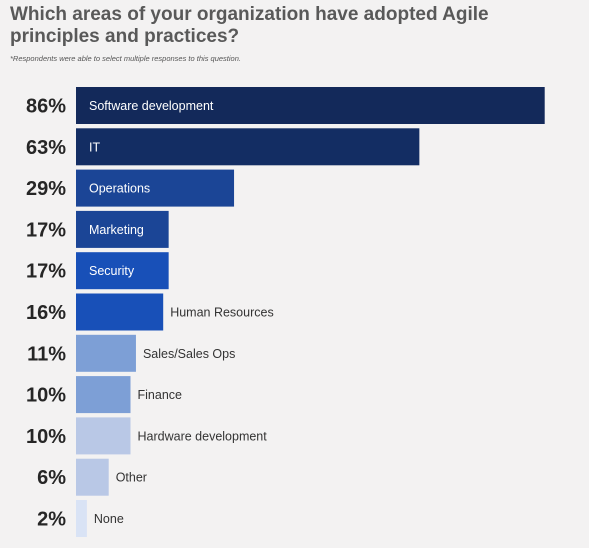 Image resolution: width=589 pixels, height=548 pixels. Describe the element at coordinates (51, 478) in the screenshot. I see `value-label-other: 6%` at that location.